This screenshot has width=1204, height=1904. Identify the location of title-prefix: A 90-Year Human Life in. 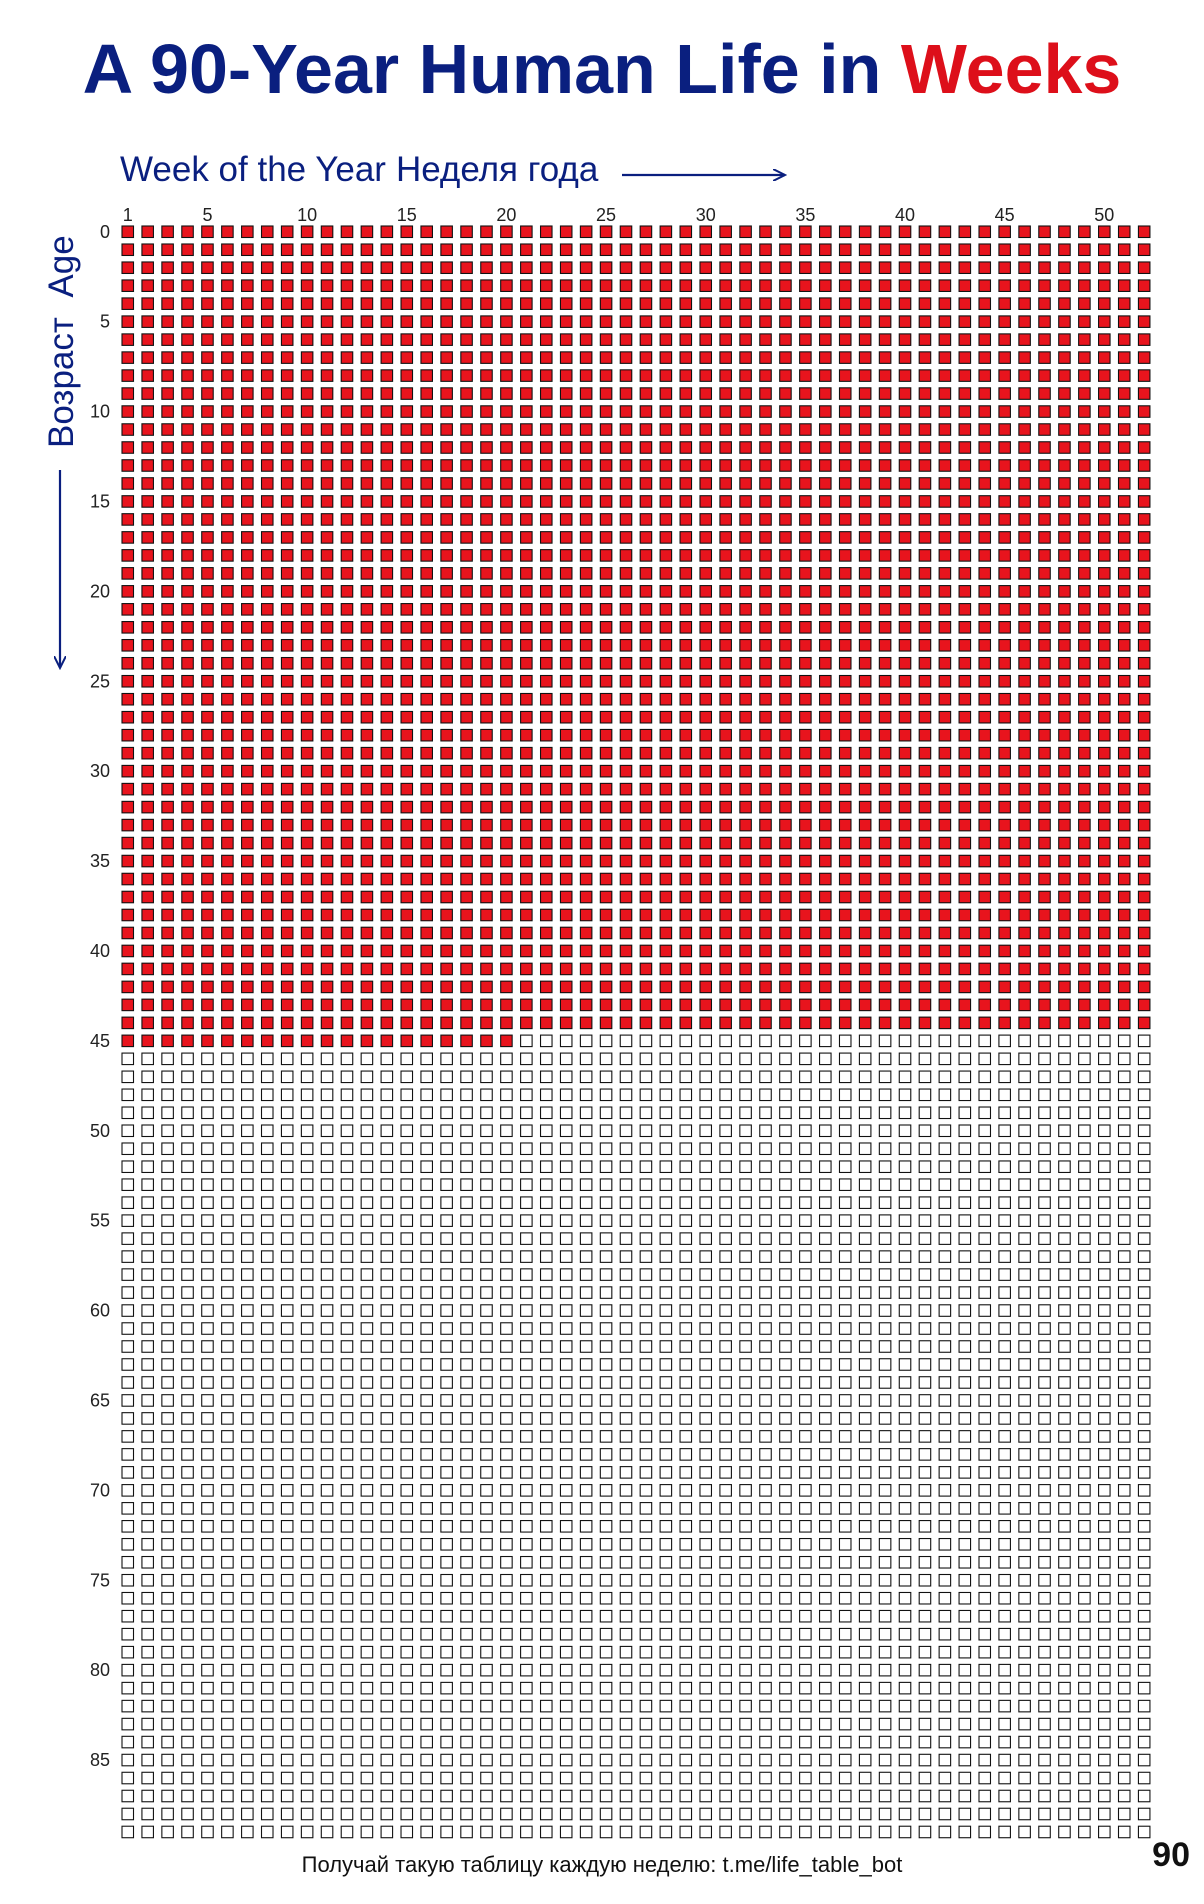
(491, 69).